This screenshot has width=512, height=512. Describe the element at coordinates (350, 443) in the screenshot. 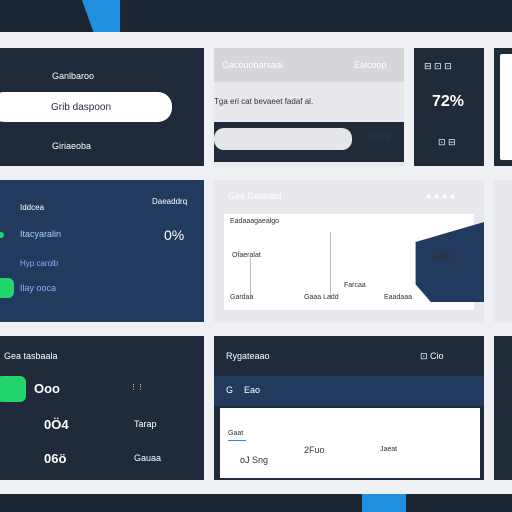

I see `panel-summary-card: Gaat oJ Sng 2Fuo Jaeat` at that location.